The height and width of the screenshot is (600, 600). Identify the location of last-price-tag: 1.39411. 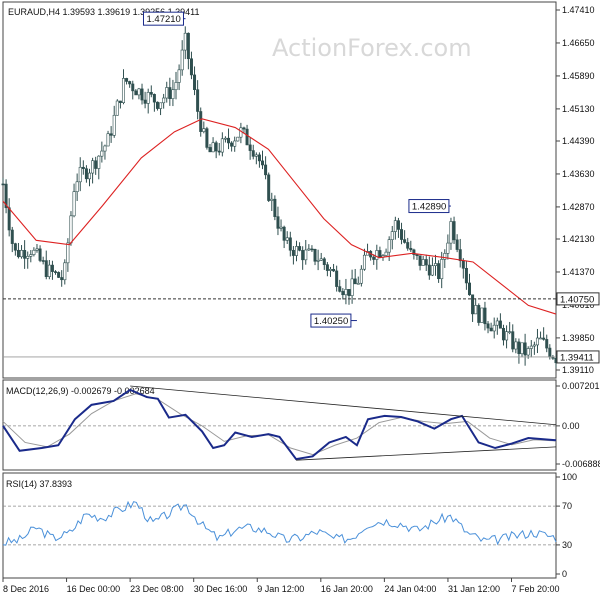
(577, 357).